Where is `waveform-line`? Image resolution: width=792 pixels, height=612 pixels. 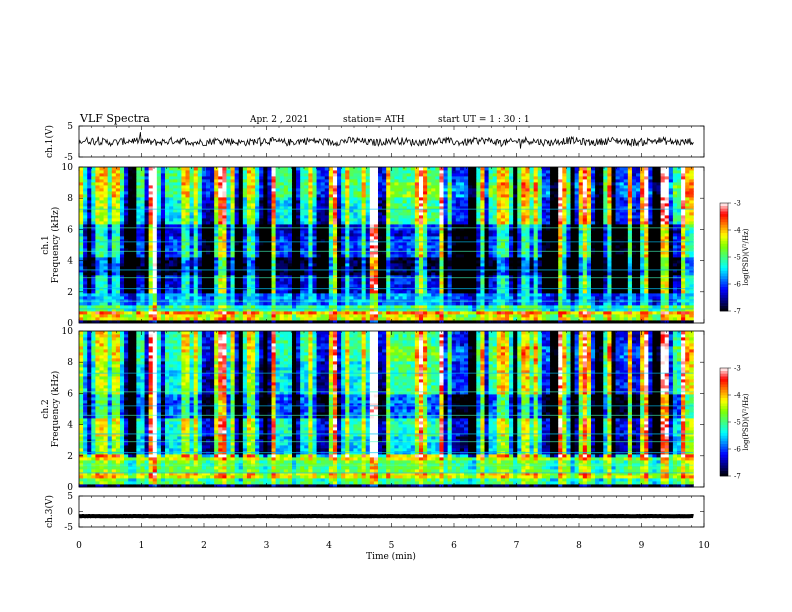
waveform-line is located at coordinates (386, 140).